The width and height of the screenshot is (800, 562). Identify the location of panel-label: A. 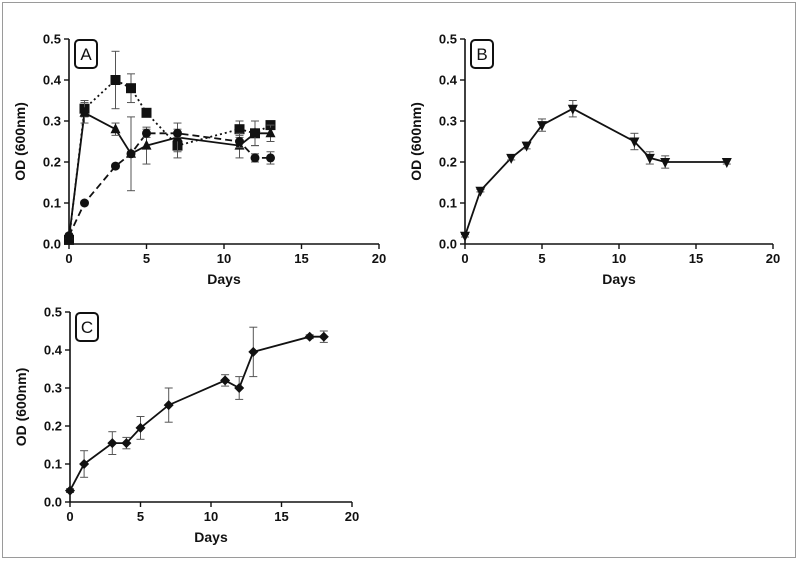
(86, 54).